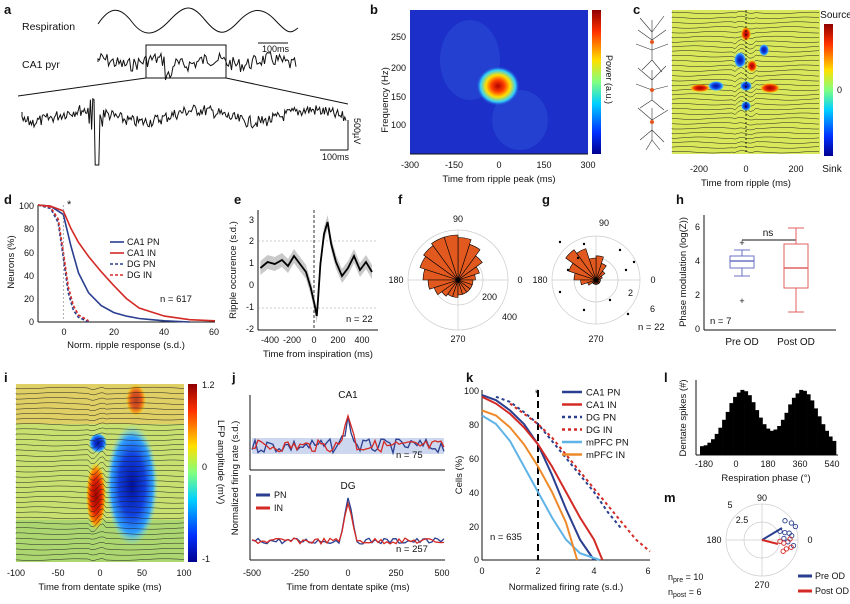  I want to click on panel-label: k, so click(470, 377).